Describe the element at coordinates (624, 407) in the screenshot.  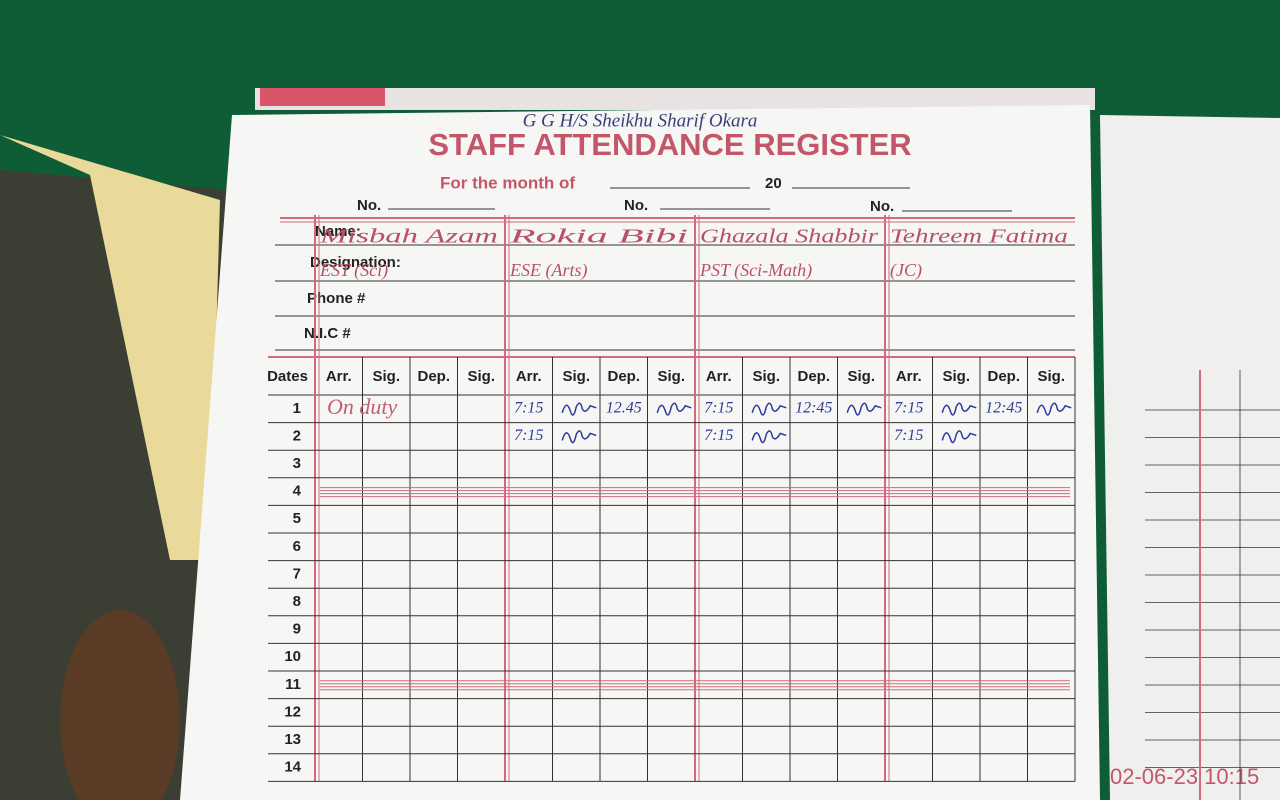
I see `departure-time: 12.45` at that location.